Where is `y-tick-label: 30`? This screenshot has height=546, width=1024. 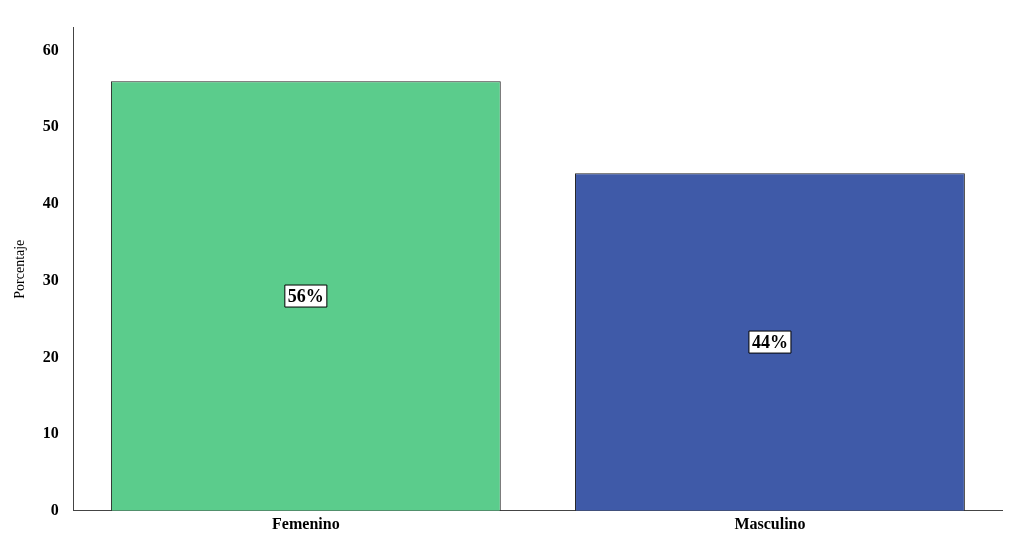
y-tick-label: 30 is located at coordinates (50, 279).